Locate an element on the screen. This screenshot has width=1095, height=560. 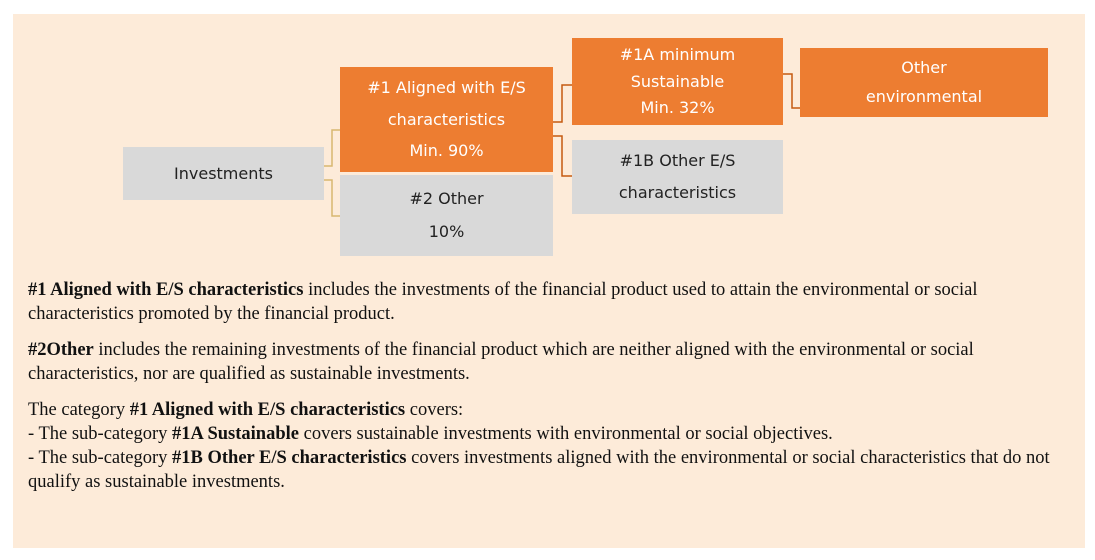
node-box: Other environmental is located at coordinates (924, 82).